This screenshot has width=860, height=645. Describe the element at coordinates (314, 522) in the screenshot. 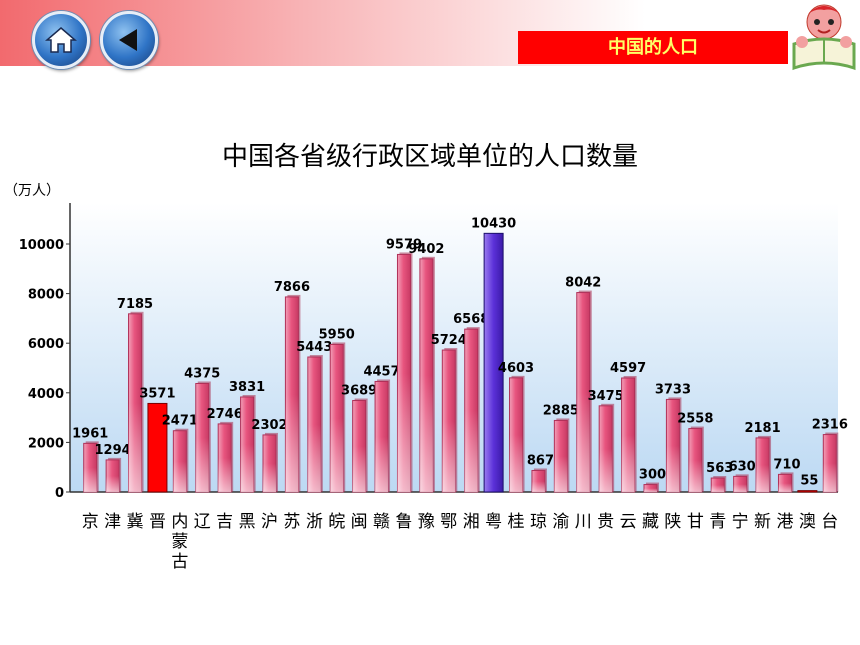

I see `x-tick-label: 浙` at that location.